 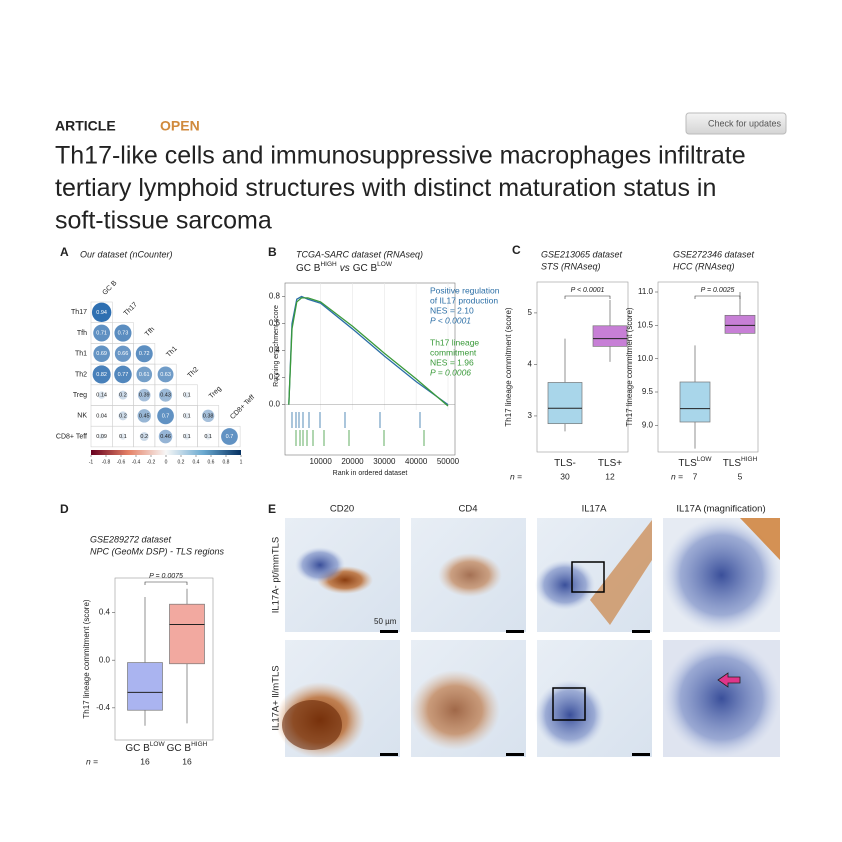 What do you see at coordinates (453, 352) in the screenshot?
I see `annotation: commitment` at bounding box center [453, 352].